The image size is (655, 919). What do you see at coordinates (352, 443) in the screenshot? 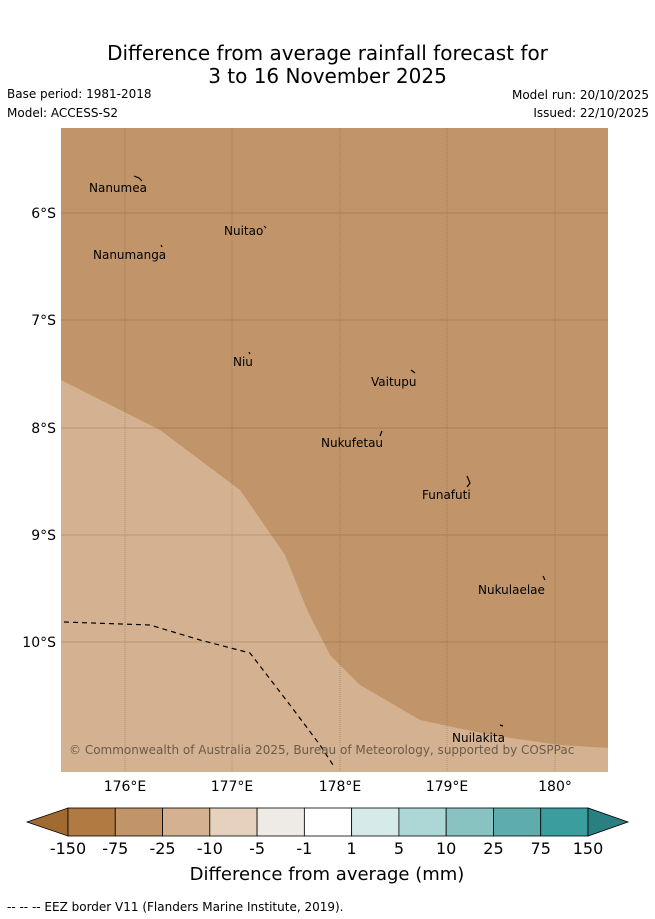
I see `island-label-nukufetau: Nukufetau` at bounding box center [352, 443].